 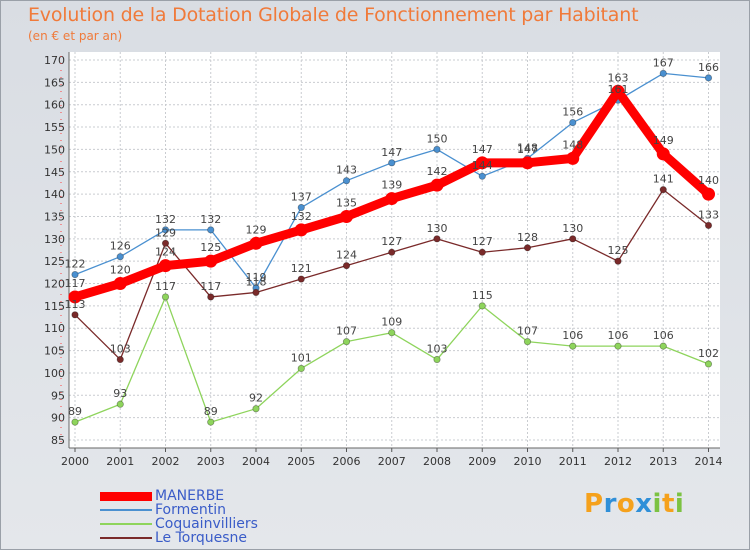 I want to click on data-label-formentin: 161, so click(x=618, y=89).